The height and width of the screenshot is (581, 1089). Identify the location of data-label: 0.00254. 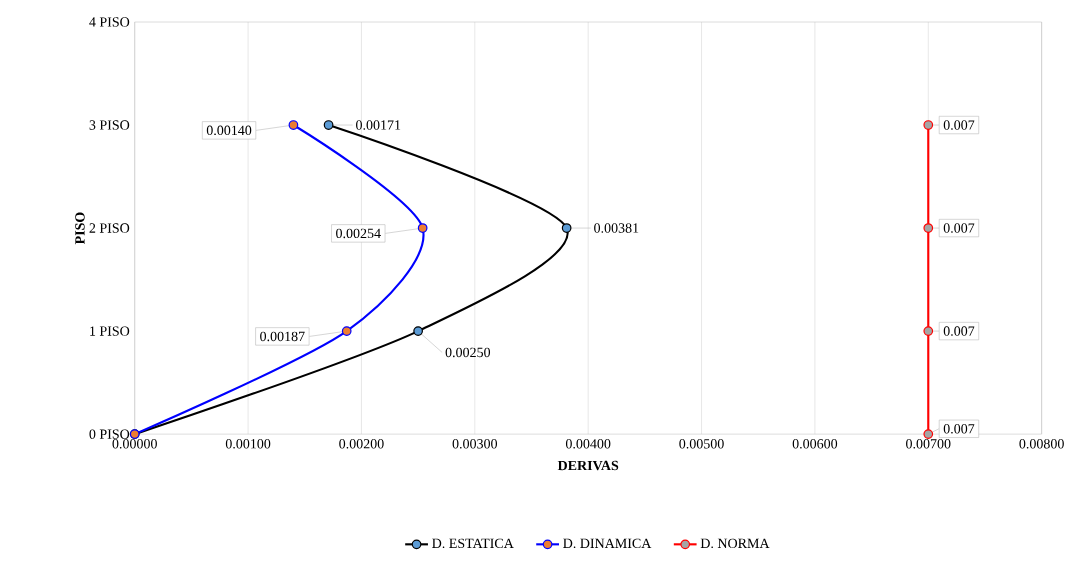
(358, 233).